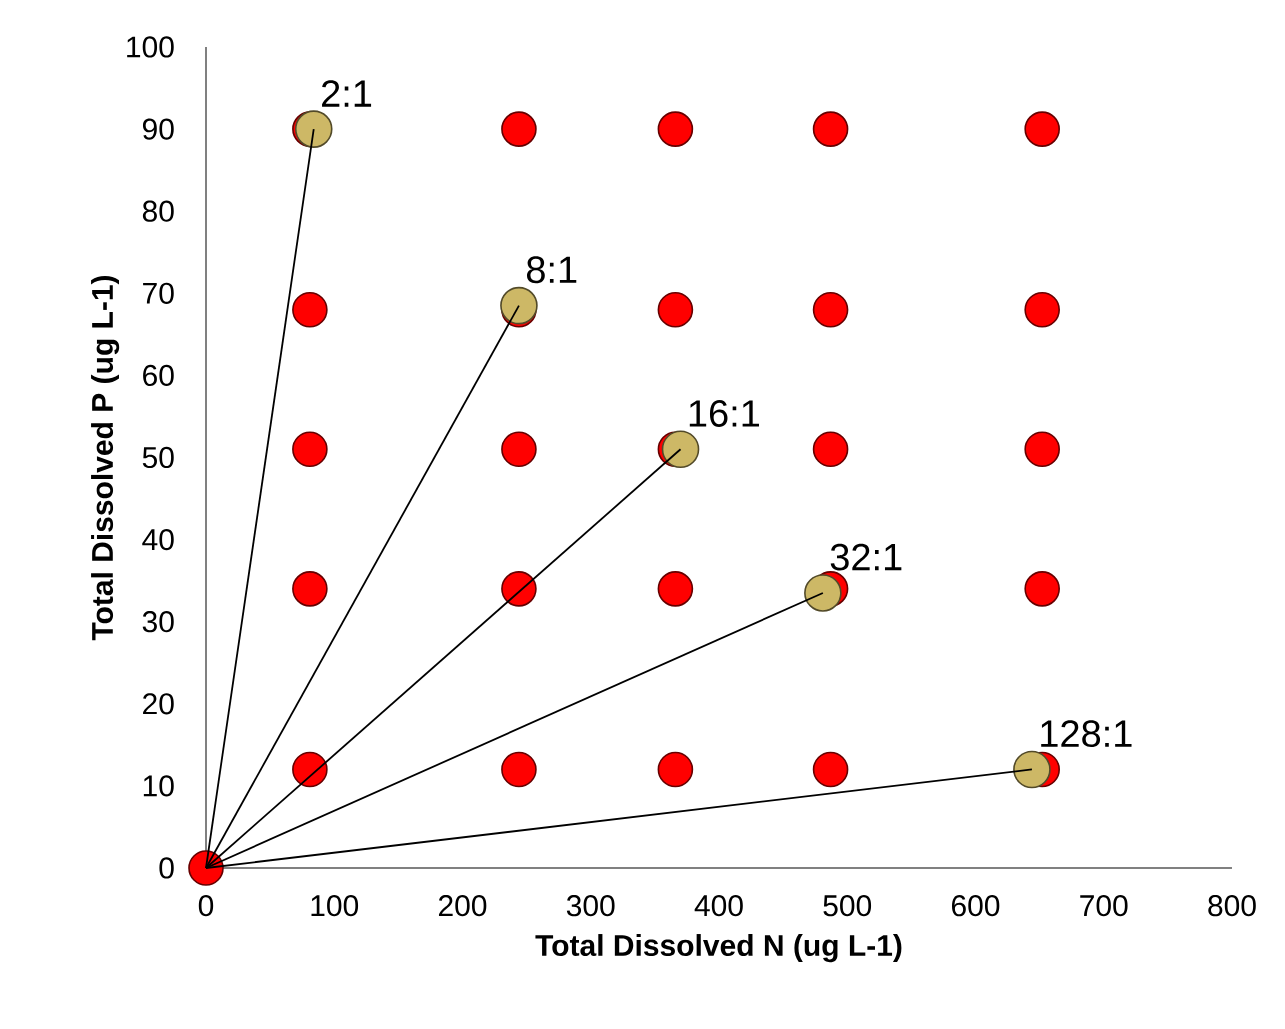 This screenshot has height=1029, width=1285. What do you see at coordinates (166, 868) in the screenshot?
I see `y-tick-label: 0` at bounding box center [166, 868].